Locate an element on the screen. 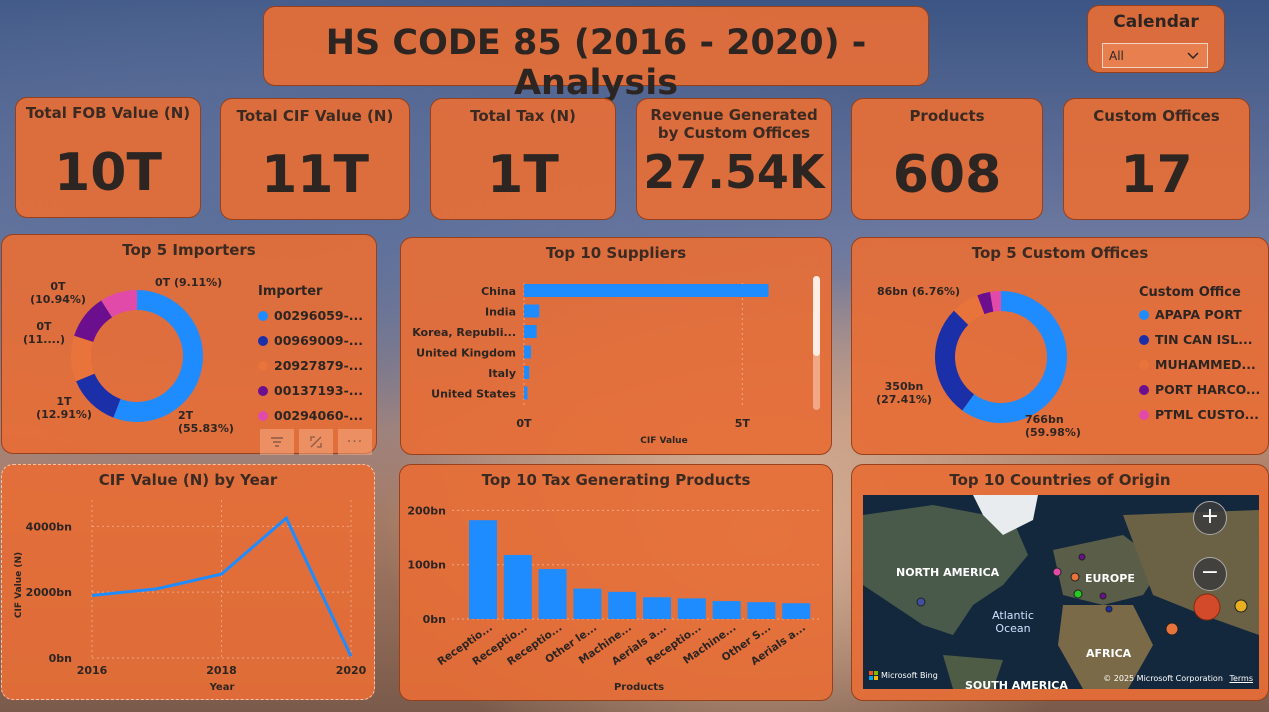 The height and width of the screenshot is (712, 1269). legend-title: Custom Office is located at coordinates (1190, 292).